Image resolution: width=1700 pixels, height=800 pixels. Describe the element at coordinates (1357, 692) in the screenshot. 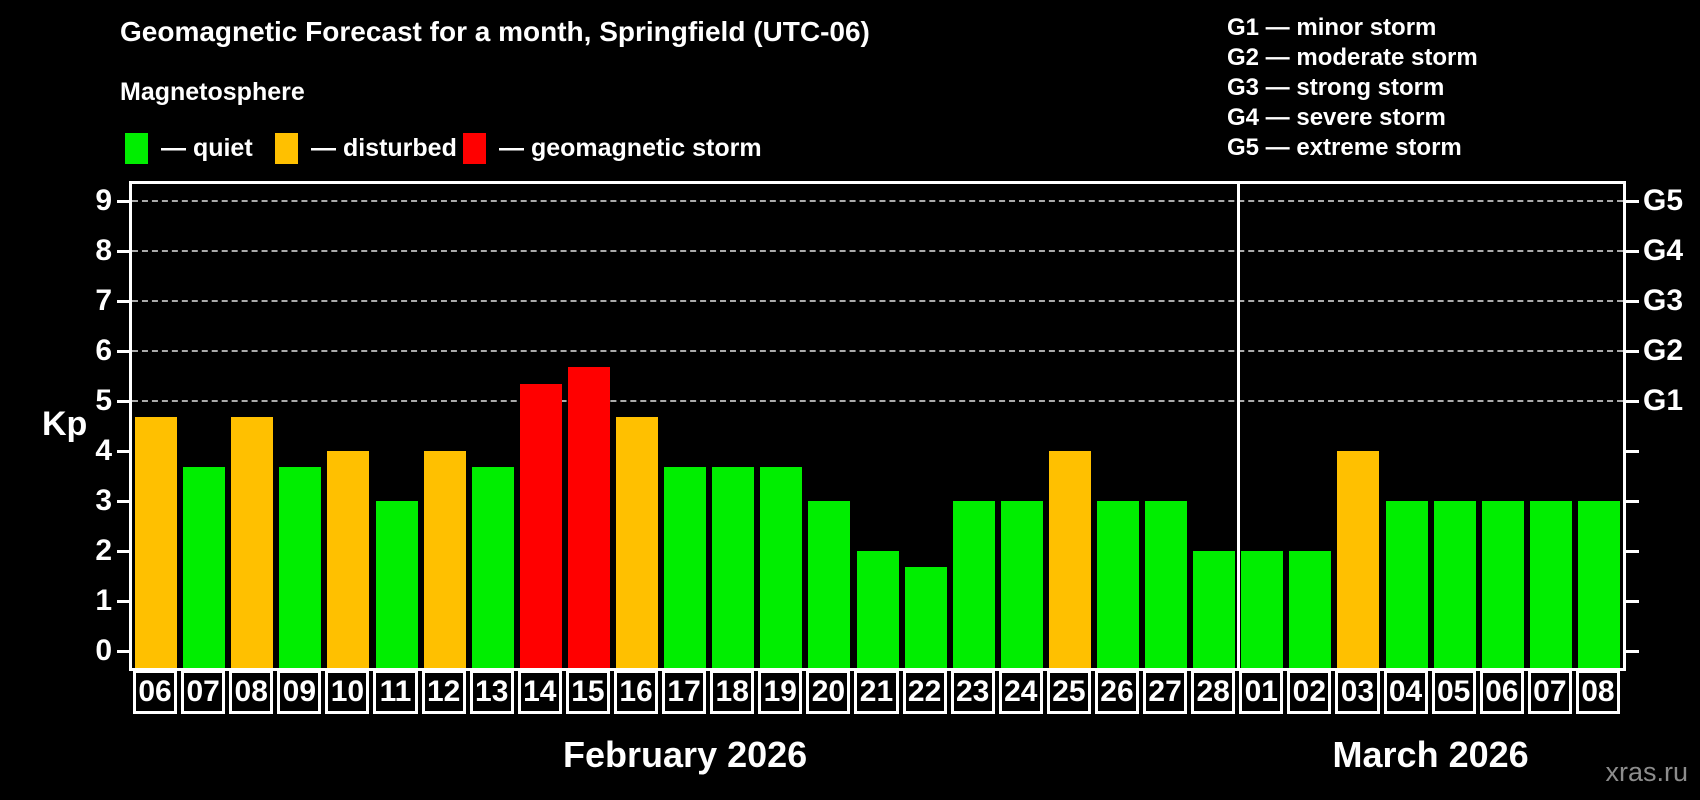

I see `date-cell-03: 03` at that location.